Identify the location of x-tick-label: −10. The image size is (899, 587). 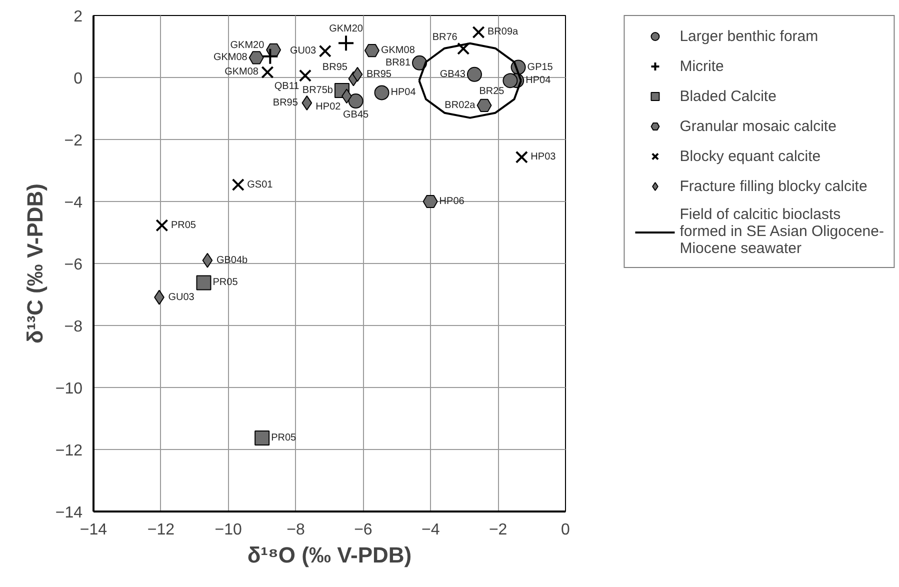
(228, 530).